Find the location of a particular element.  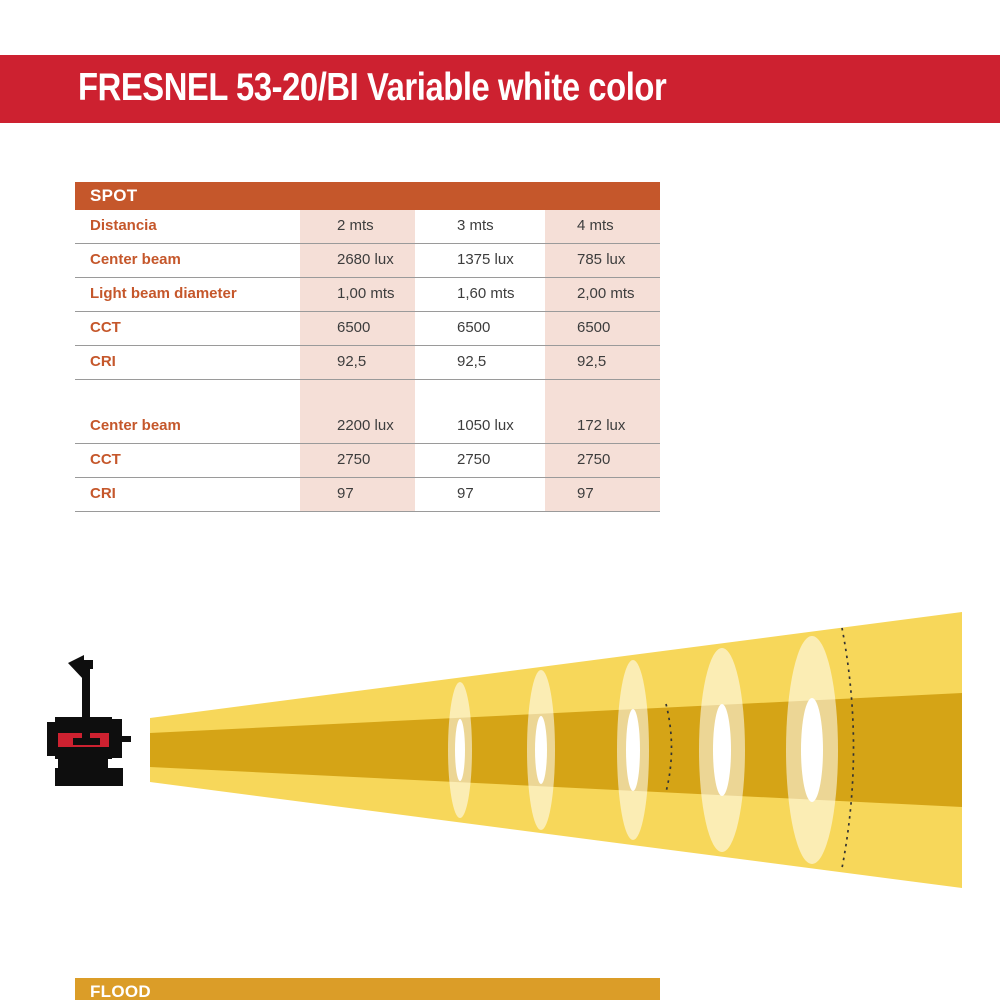

table-row: Center beam 2200 lux 1050 lux 172 lux is located at coordinates (367, 427).